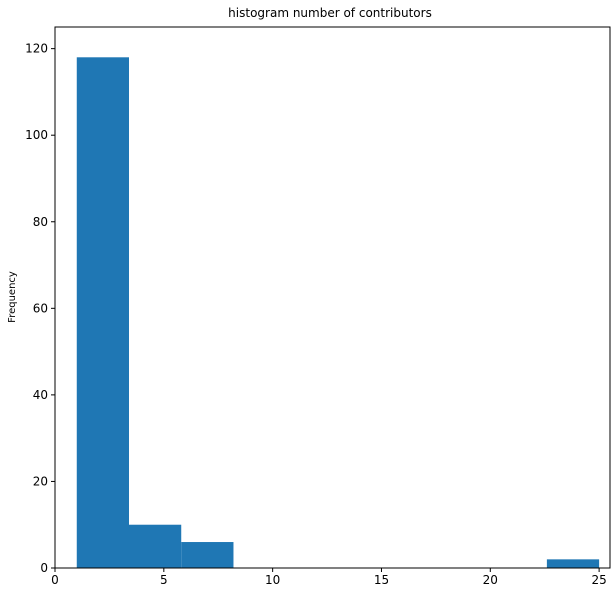 This screenshot has height=594, width=616. Describe the element at coordinates (490, 580) in the screenshot. I see `x-tick-label: 20` at that location.